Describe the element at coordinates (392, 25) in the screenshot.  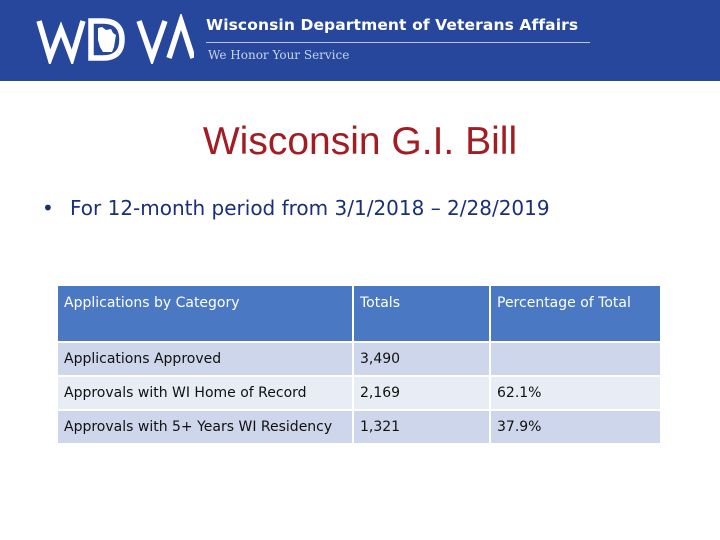
I see `org-name: Wisconsin Department of Veterans Affairs` at that location.